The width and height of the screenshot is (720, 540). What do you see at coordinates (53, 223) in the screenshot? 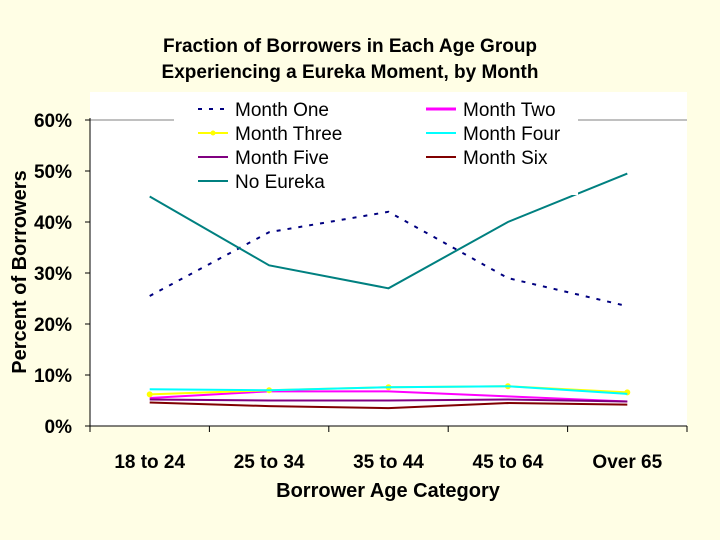
I see `y-tick-label: 40%` at bounding box center [53, 223].